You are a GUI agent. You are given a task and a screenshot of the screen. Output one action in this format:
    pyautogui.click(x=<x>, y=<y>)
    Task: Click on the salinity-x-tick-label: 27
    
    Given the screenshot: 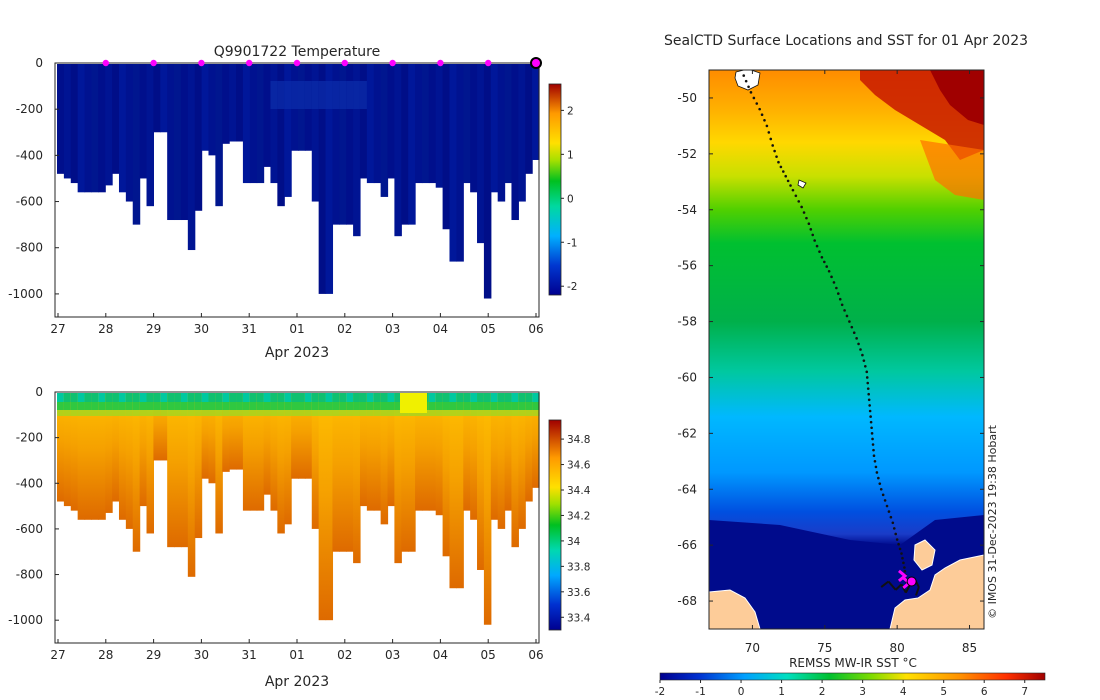 What is the action you would take?
    pyautogui.click(x=57, y=655)
    